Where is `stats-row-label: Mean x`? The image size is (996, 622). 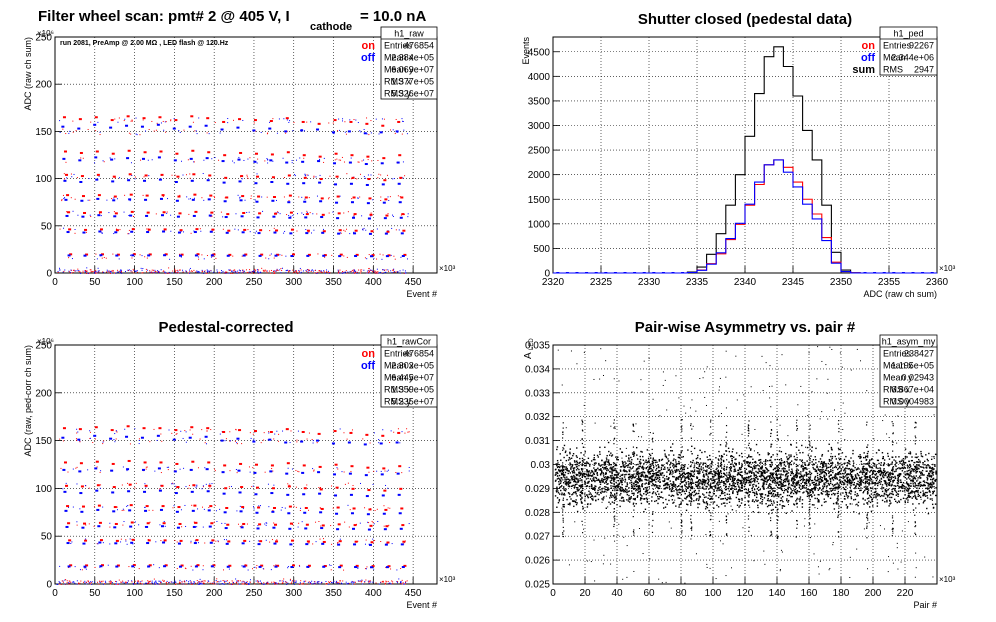
stats-row-label: Mean x is located at coordinates (399, 58).